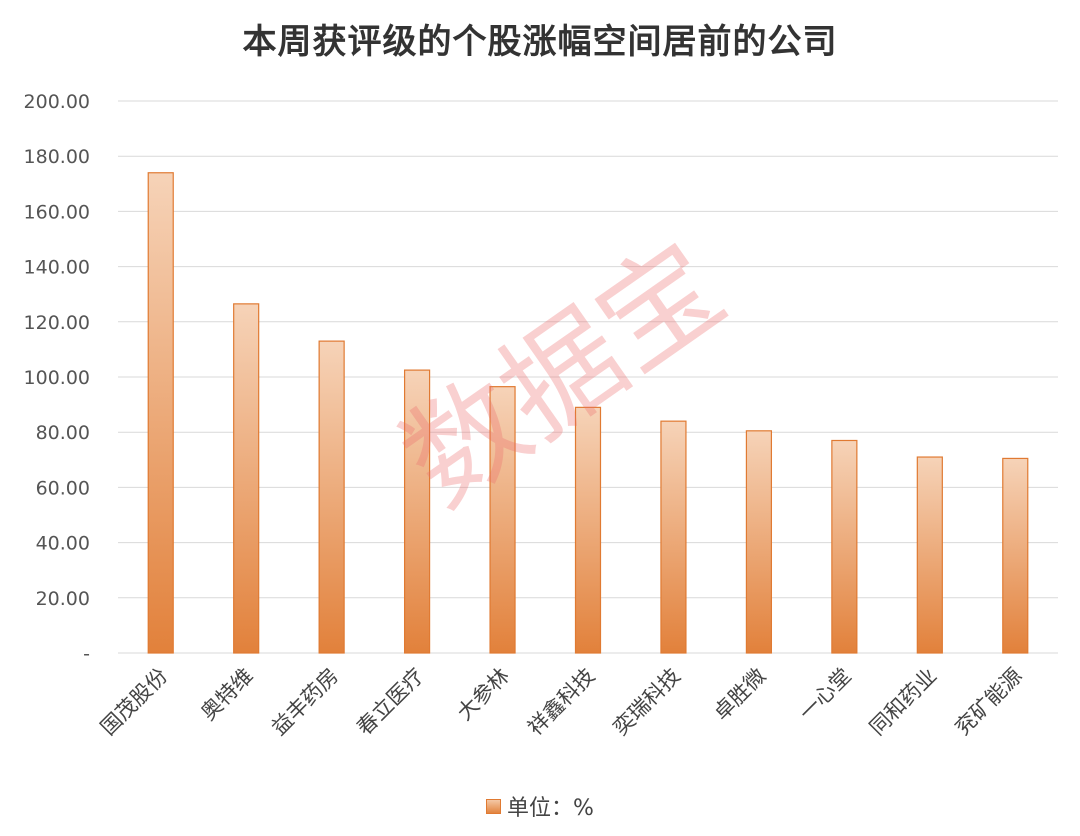  Describe the element at coordinates (647, 702) in the screenshot. I see `x-category-label: 奕瑞科技` at that location.